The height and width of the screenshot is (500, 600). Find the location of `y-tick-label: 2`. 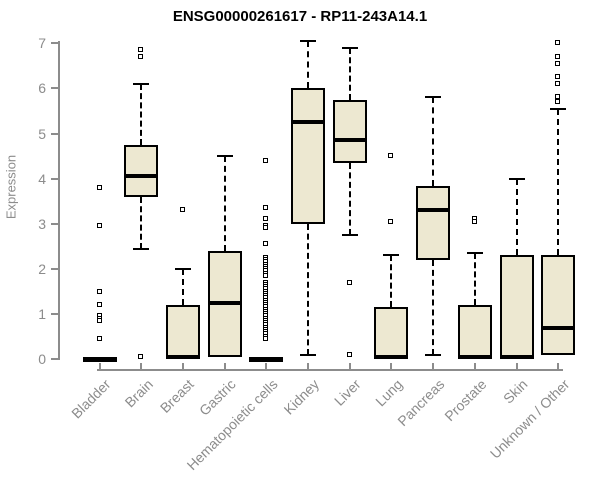

y-tick-label: 2 is located at coordinates (42, 269).